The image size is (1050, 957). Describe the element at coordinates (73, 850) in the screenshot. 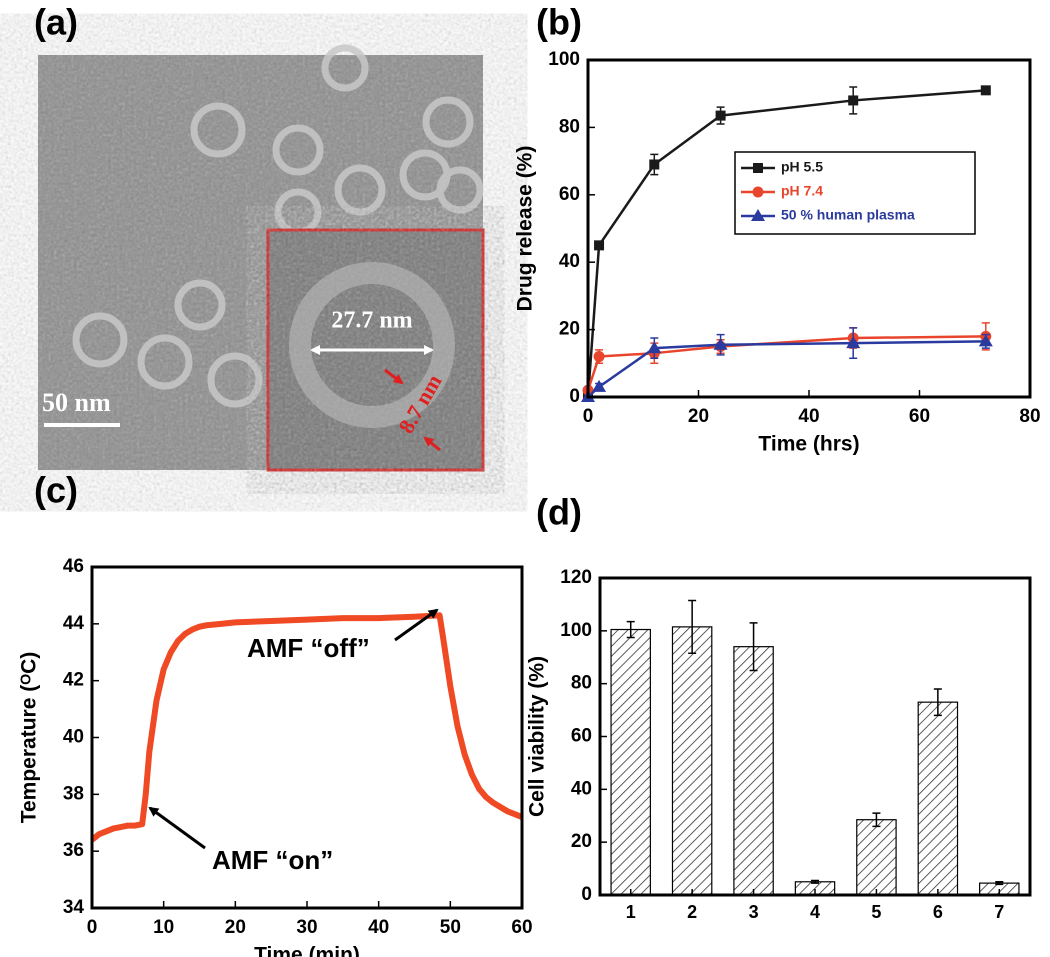

I see `y-tick-label: 36` at that location.